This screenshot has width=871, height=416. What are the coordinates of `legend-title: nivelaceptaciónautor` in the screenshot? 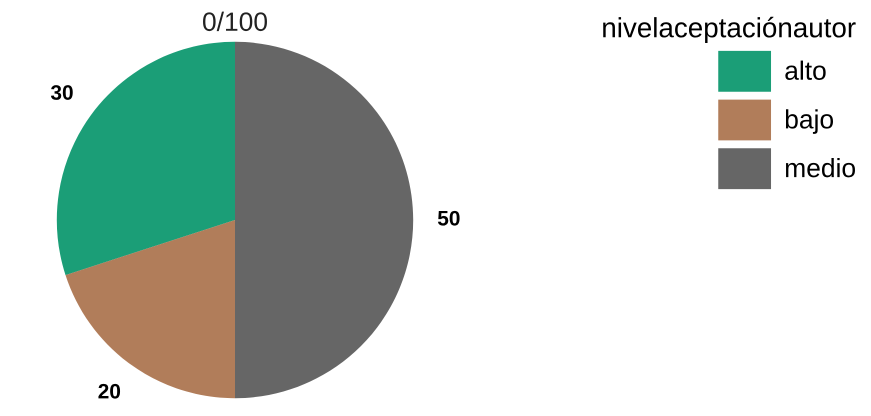 It's located at (729, 30).